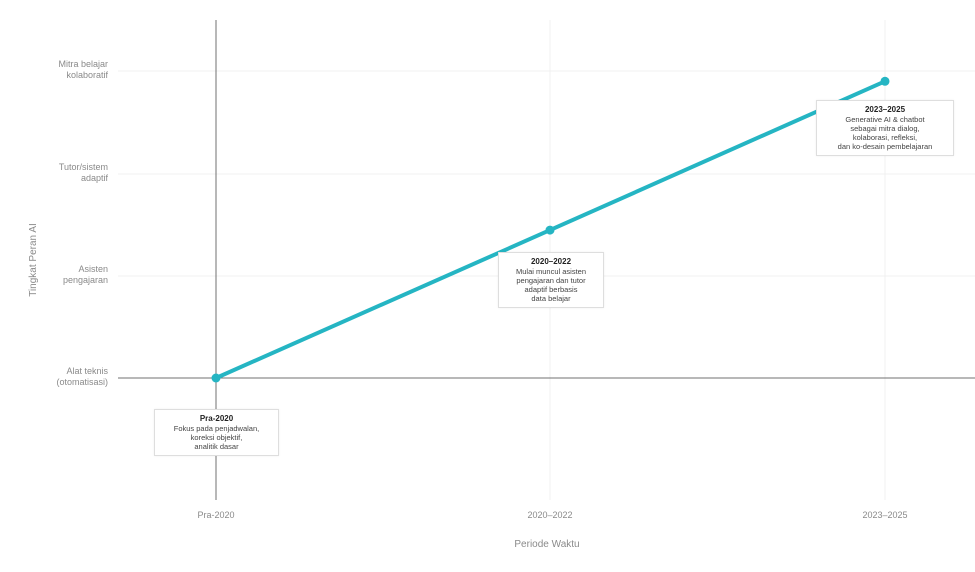 Image resolution: width=975 pixels, height=572 pixels. I want to click on y-tick-label: Asisten pengajaran, so click(85, 274).